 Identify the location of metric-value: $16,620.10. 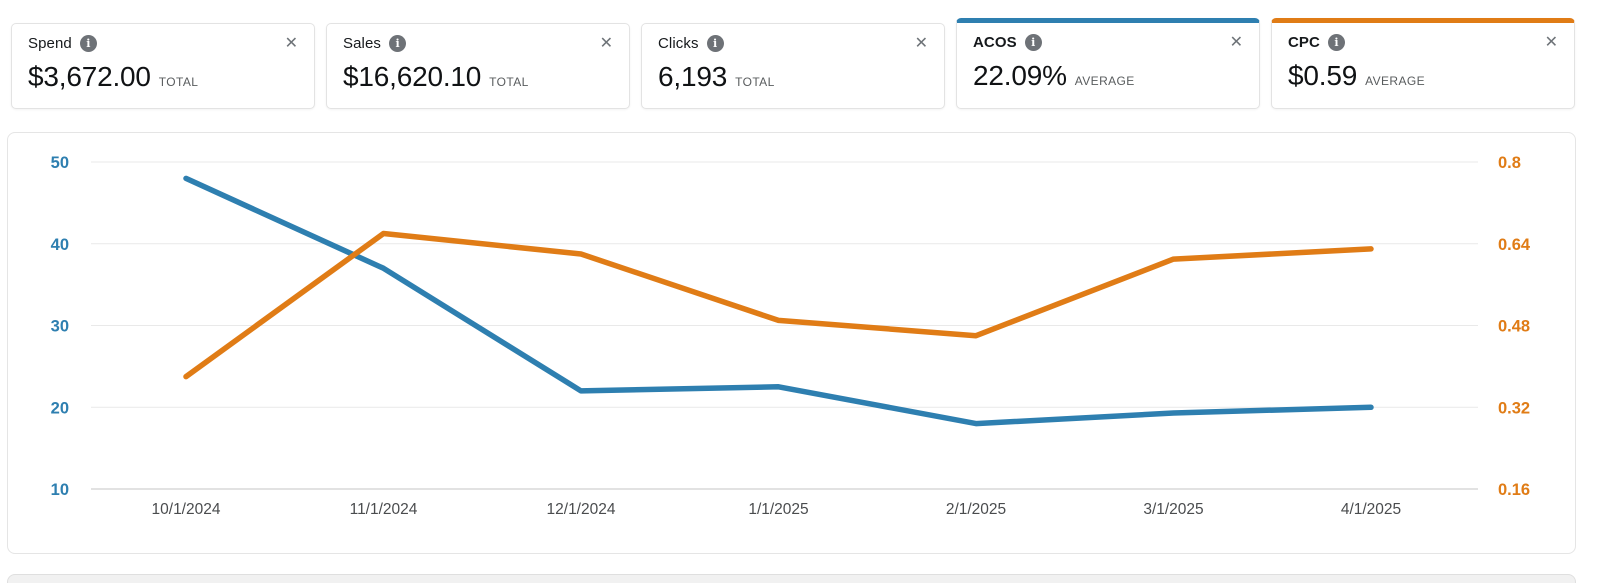
(412, 76).